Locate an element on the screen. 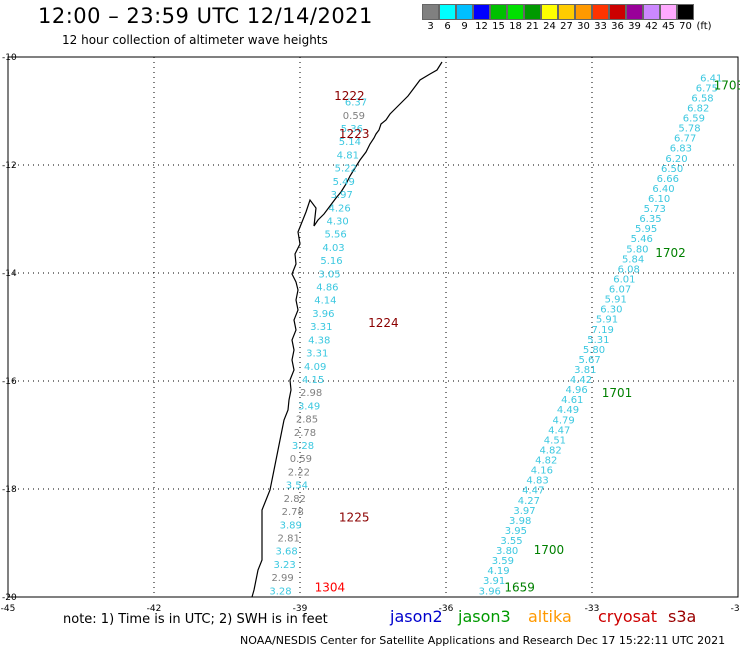 The image size is (740, 650). lon-tick-label: -33 is located at coordinates (592, 609).